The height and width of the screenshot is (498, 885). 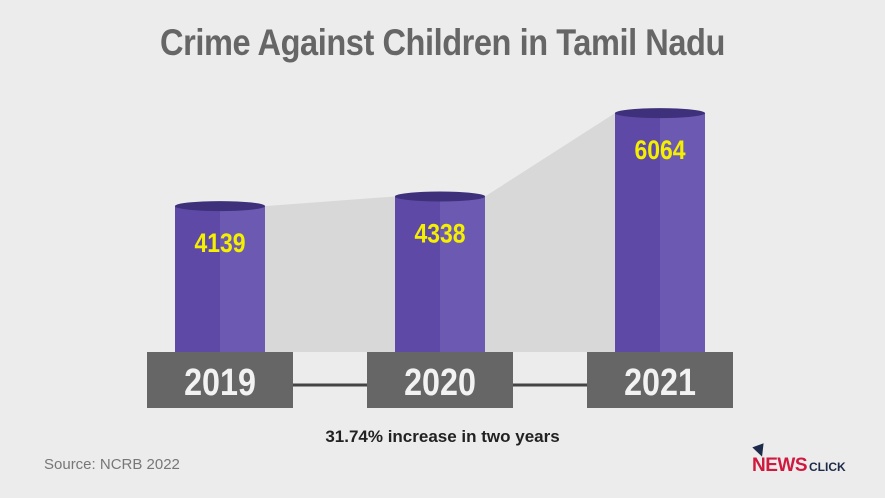 What do you see at coordinates (112, 464) in the screenshot?
I see `source-note: Source: NCRB 2022` at bounding box center [112, 464].